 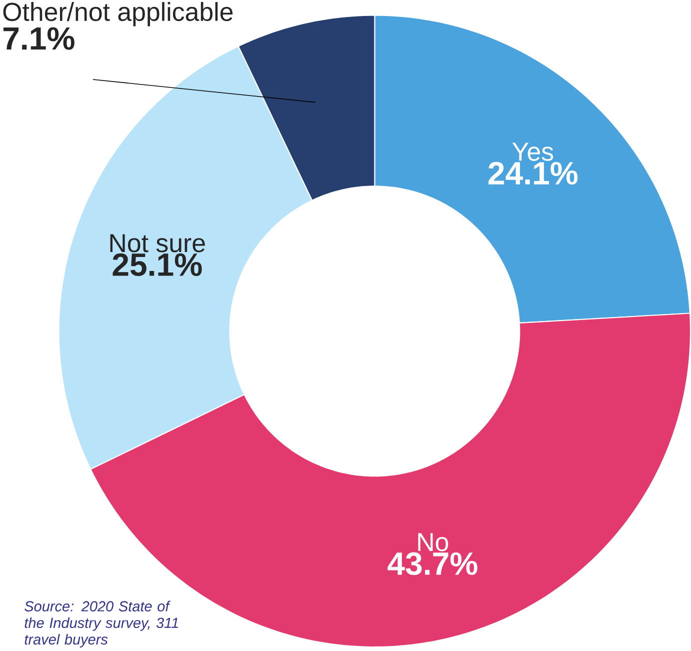 I want to click on slice-label: No, so click(x=433, y=542).